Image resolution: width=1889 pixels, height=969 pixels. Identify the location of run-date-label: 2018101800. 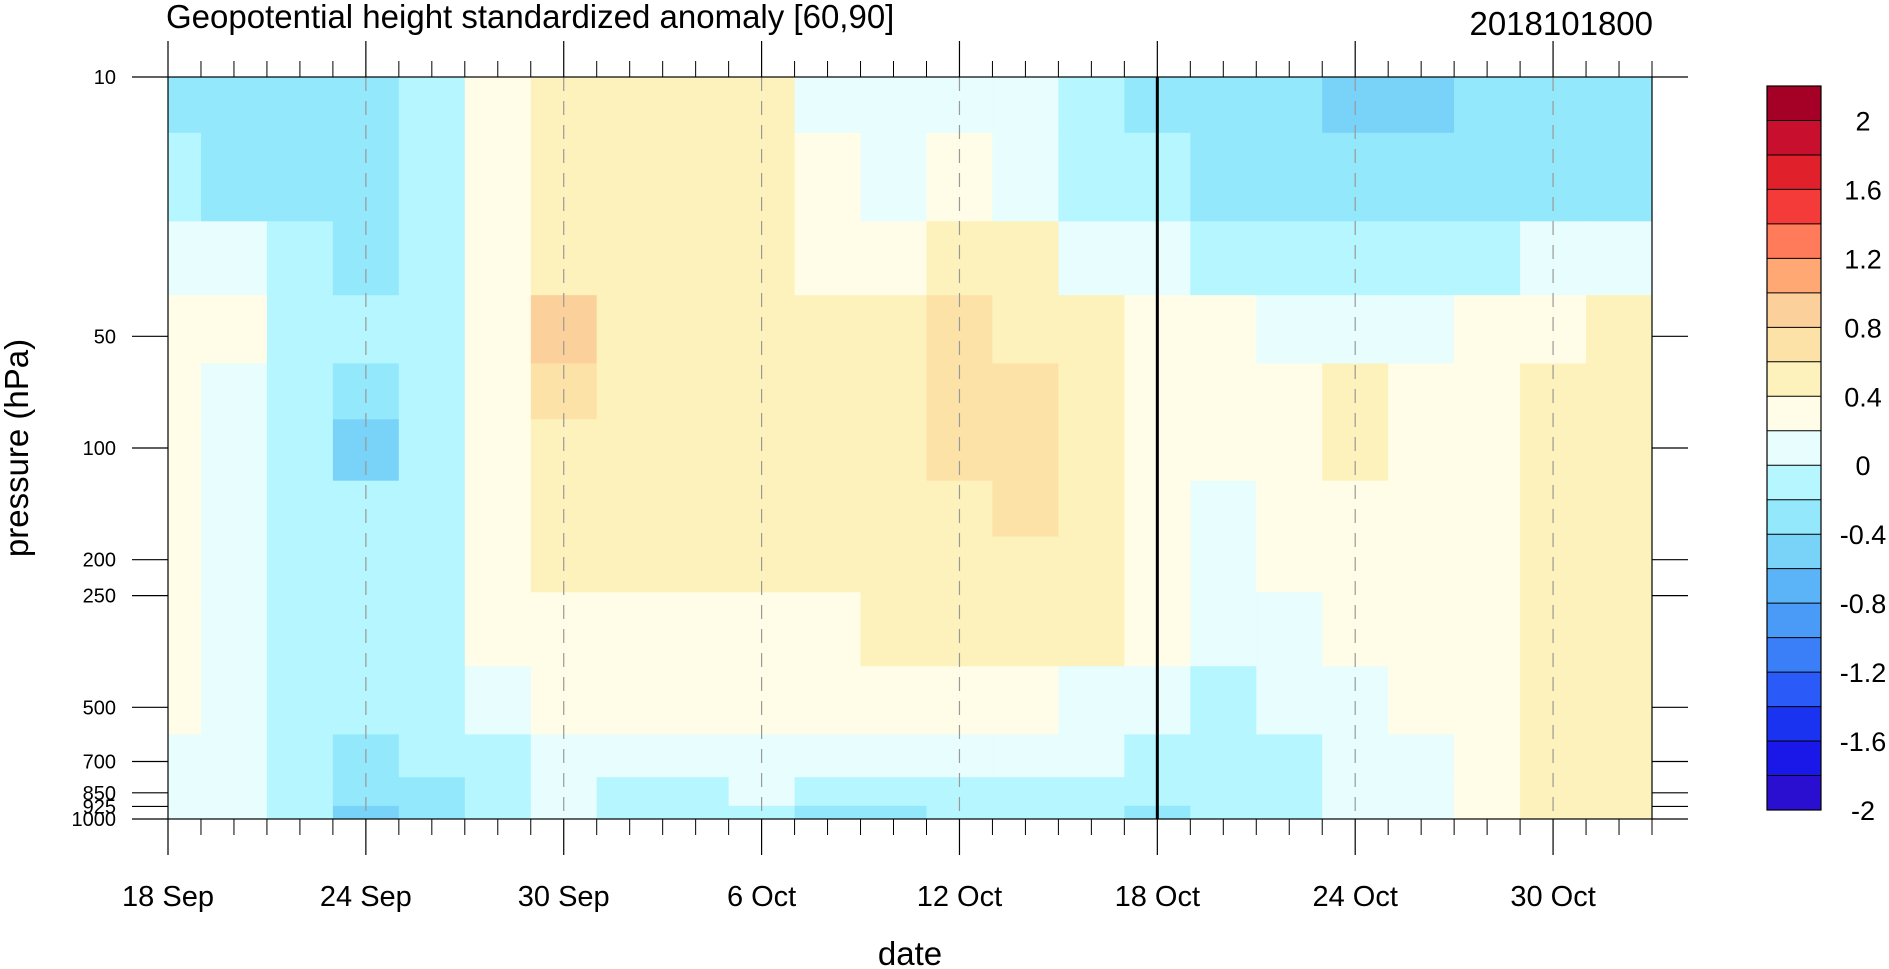
(1561, 23).